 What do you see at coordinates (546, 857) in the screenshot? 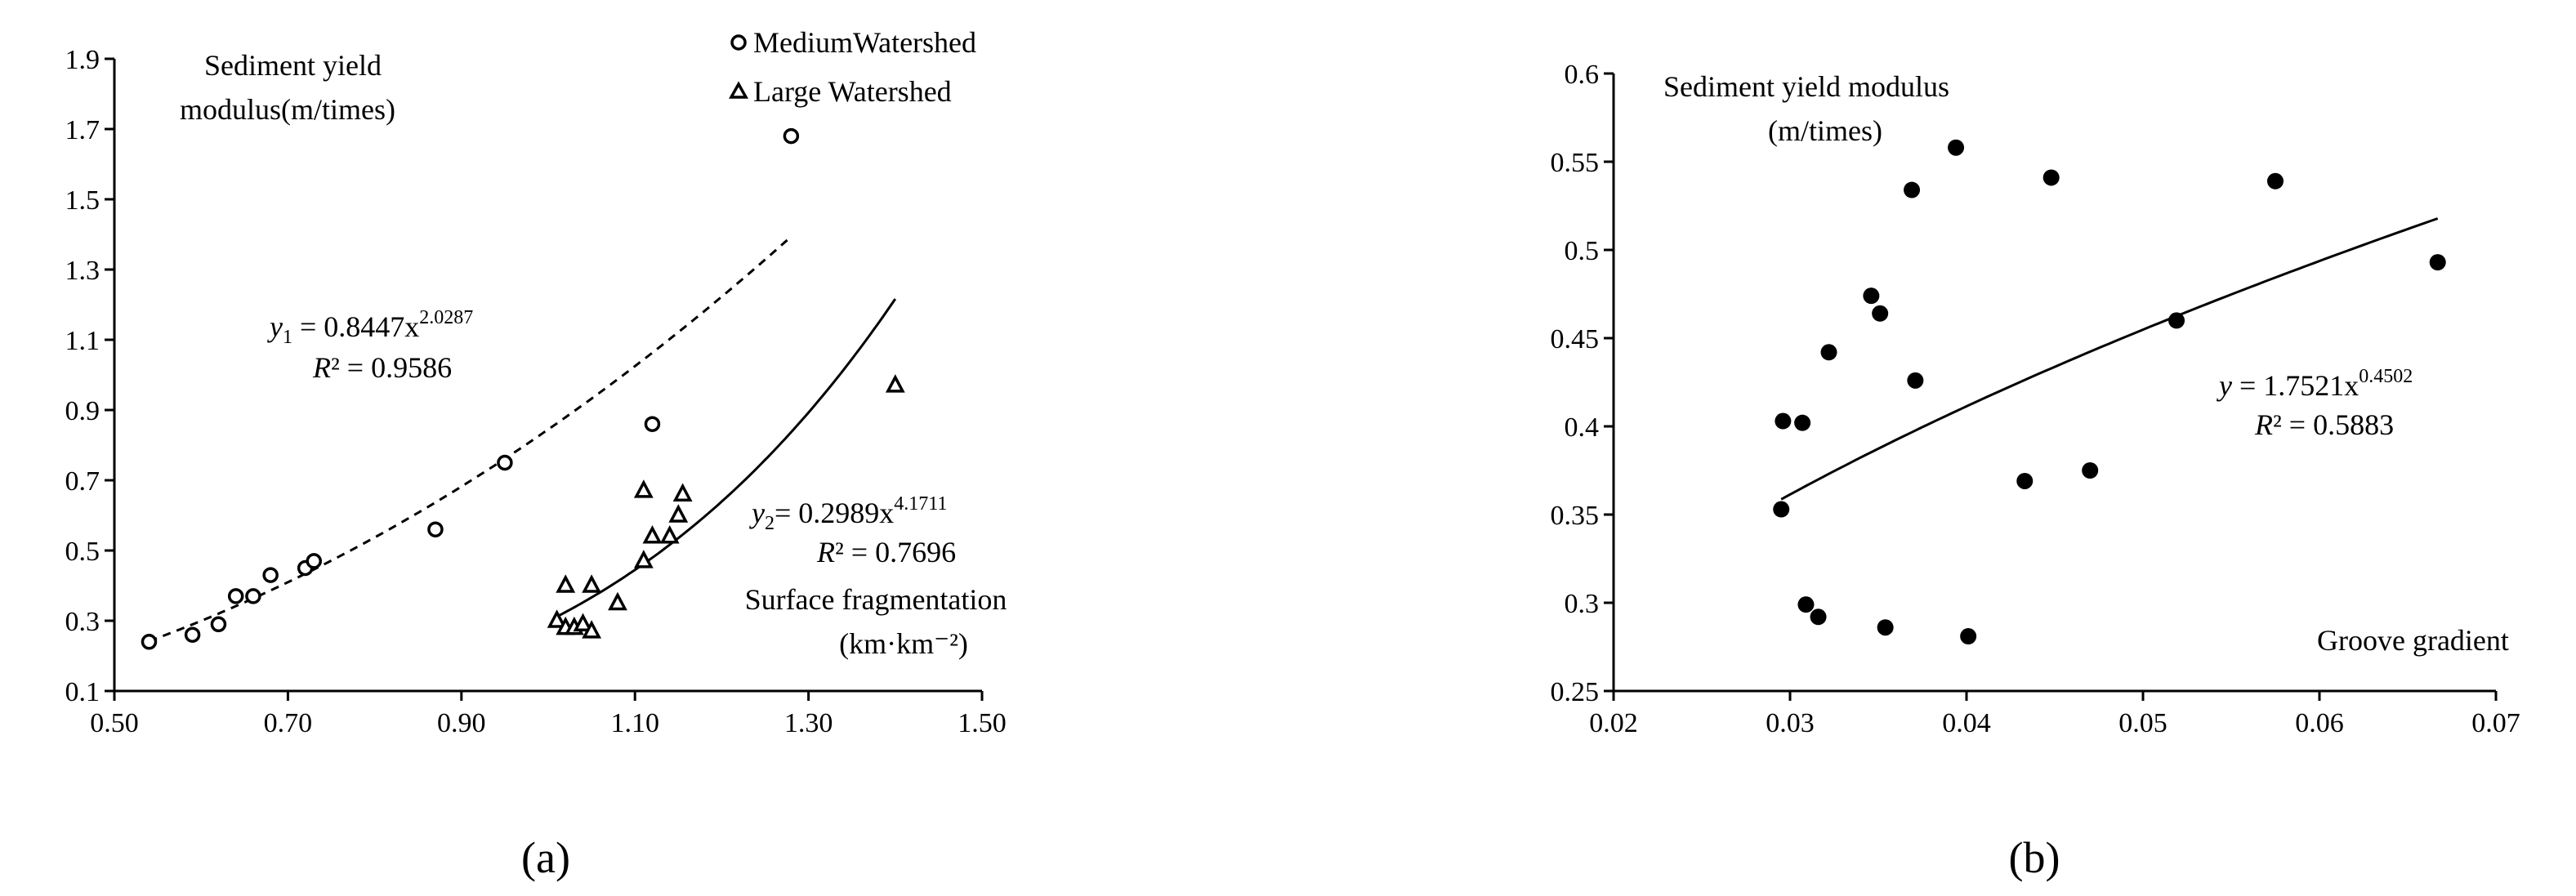
I see `panel-a-label: (a)` at bounding box center [546, 857].